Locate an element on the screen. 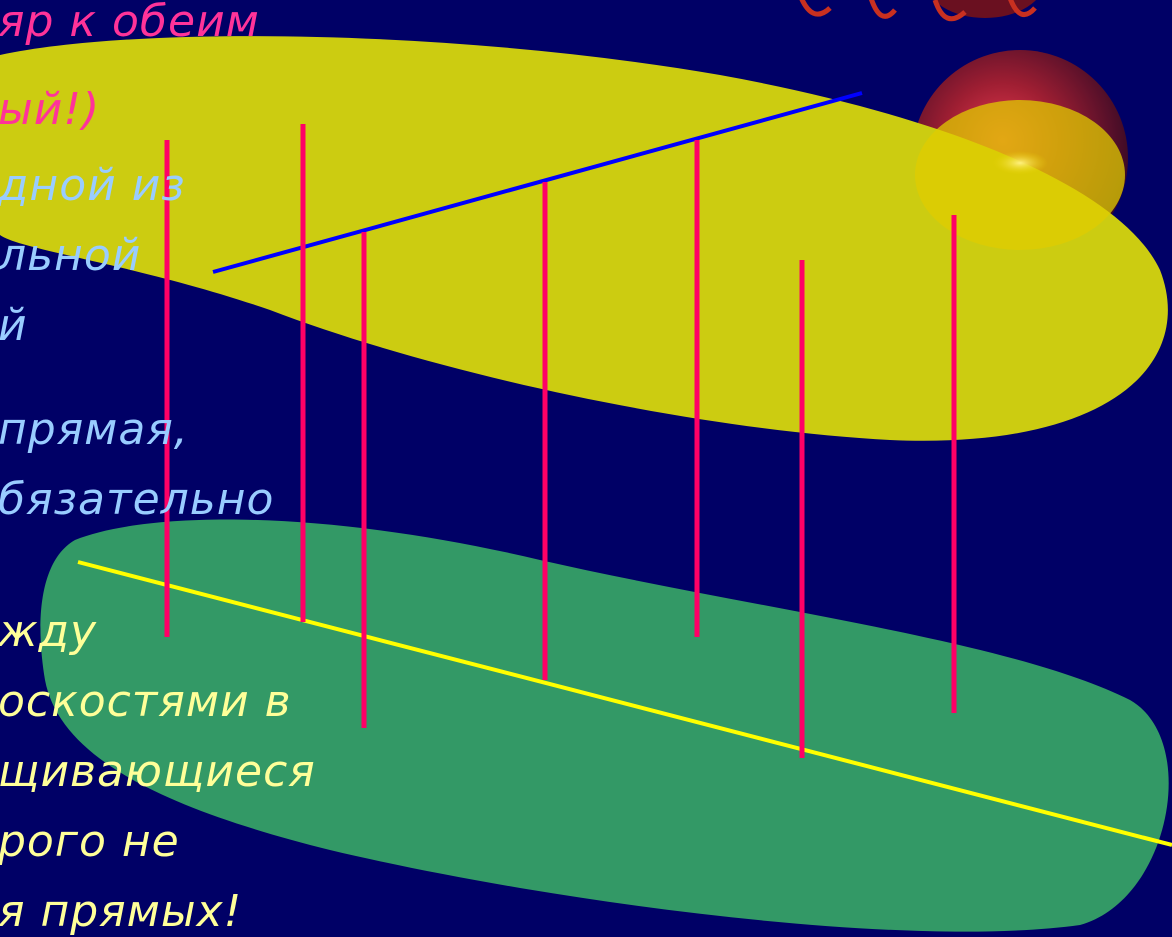 The height and width of the screenshot is (937, 1172). text-line-4: льной is located at coordinates (71, 255).